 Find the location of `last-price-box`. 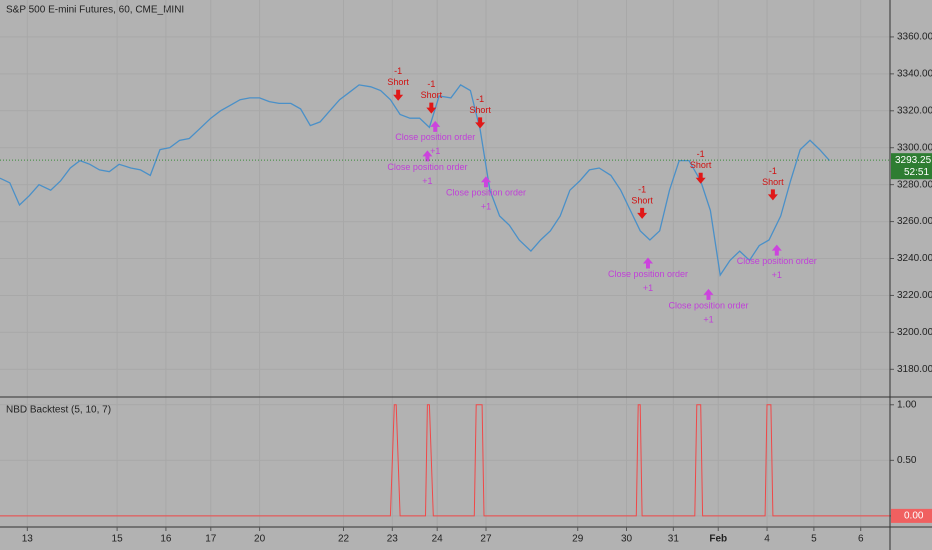

last-price-box is located at coordinates (911, 166).